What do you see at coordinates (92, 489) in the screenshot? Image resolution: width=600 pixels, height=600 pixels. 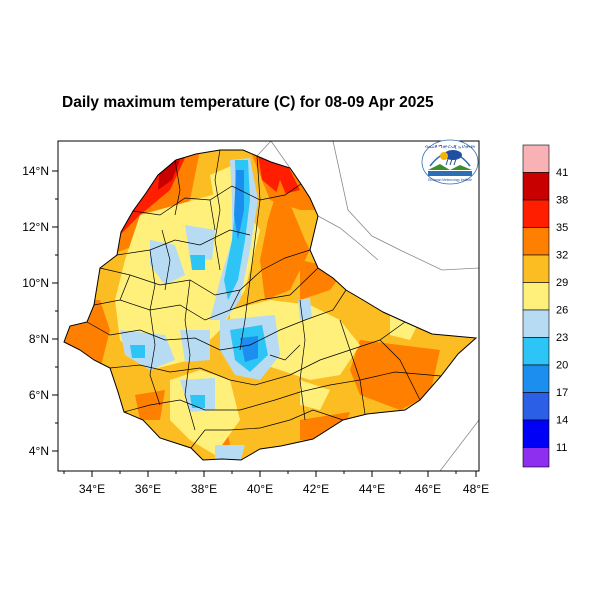 I see `lon-tick-label: 34°E` at bounding box center [92, 489].